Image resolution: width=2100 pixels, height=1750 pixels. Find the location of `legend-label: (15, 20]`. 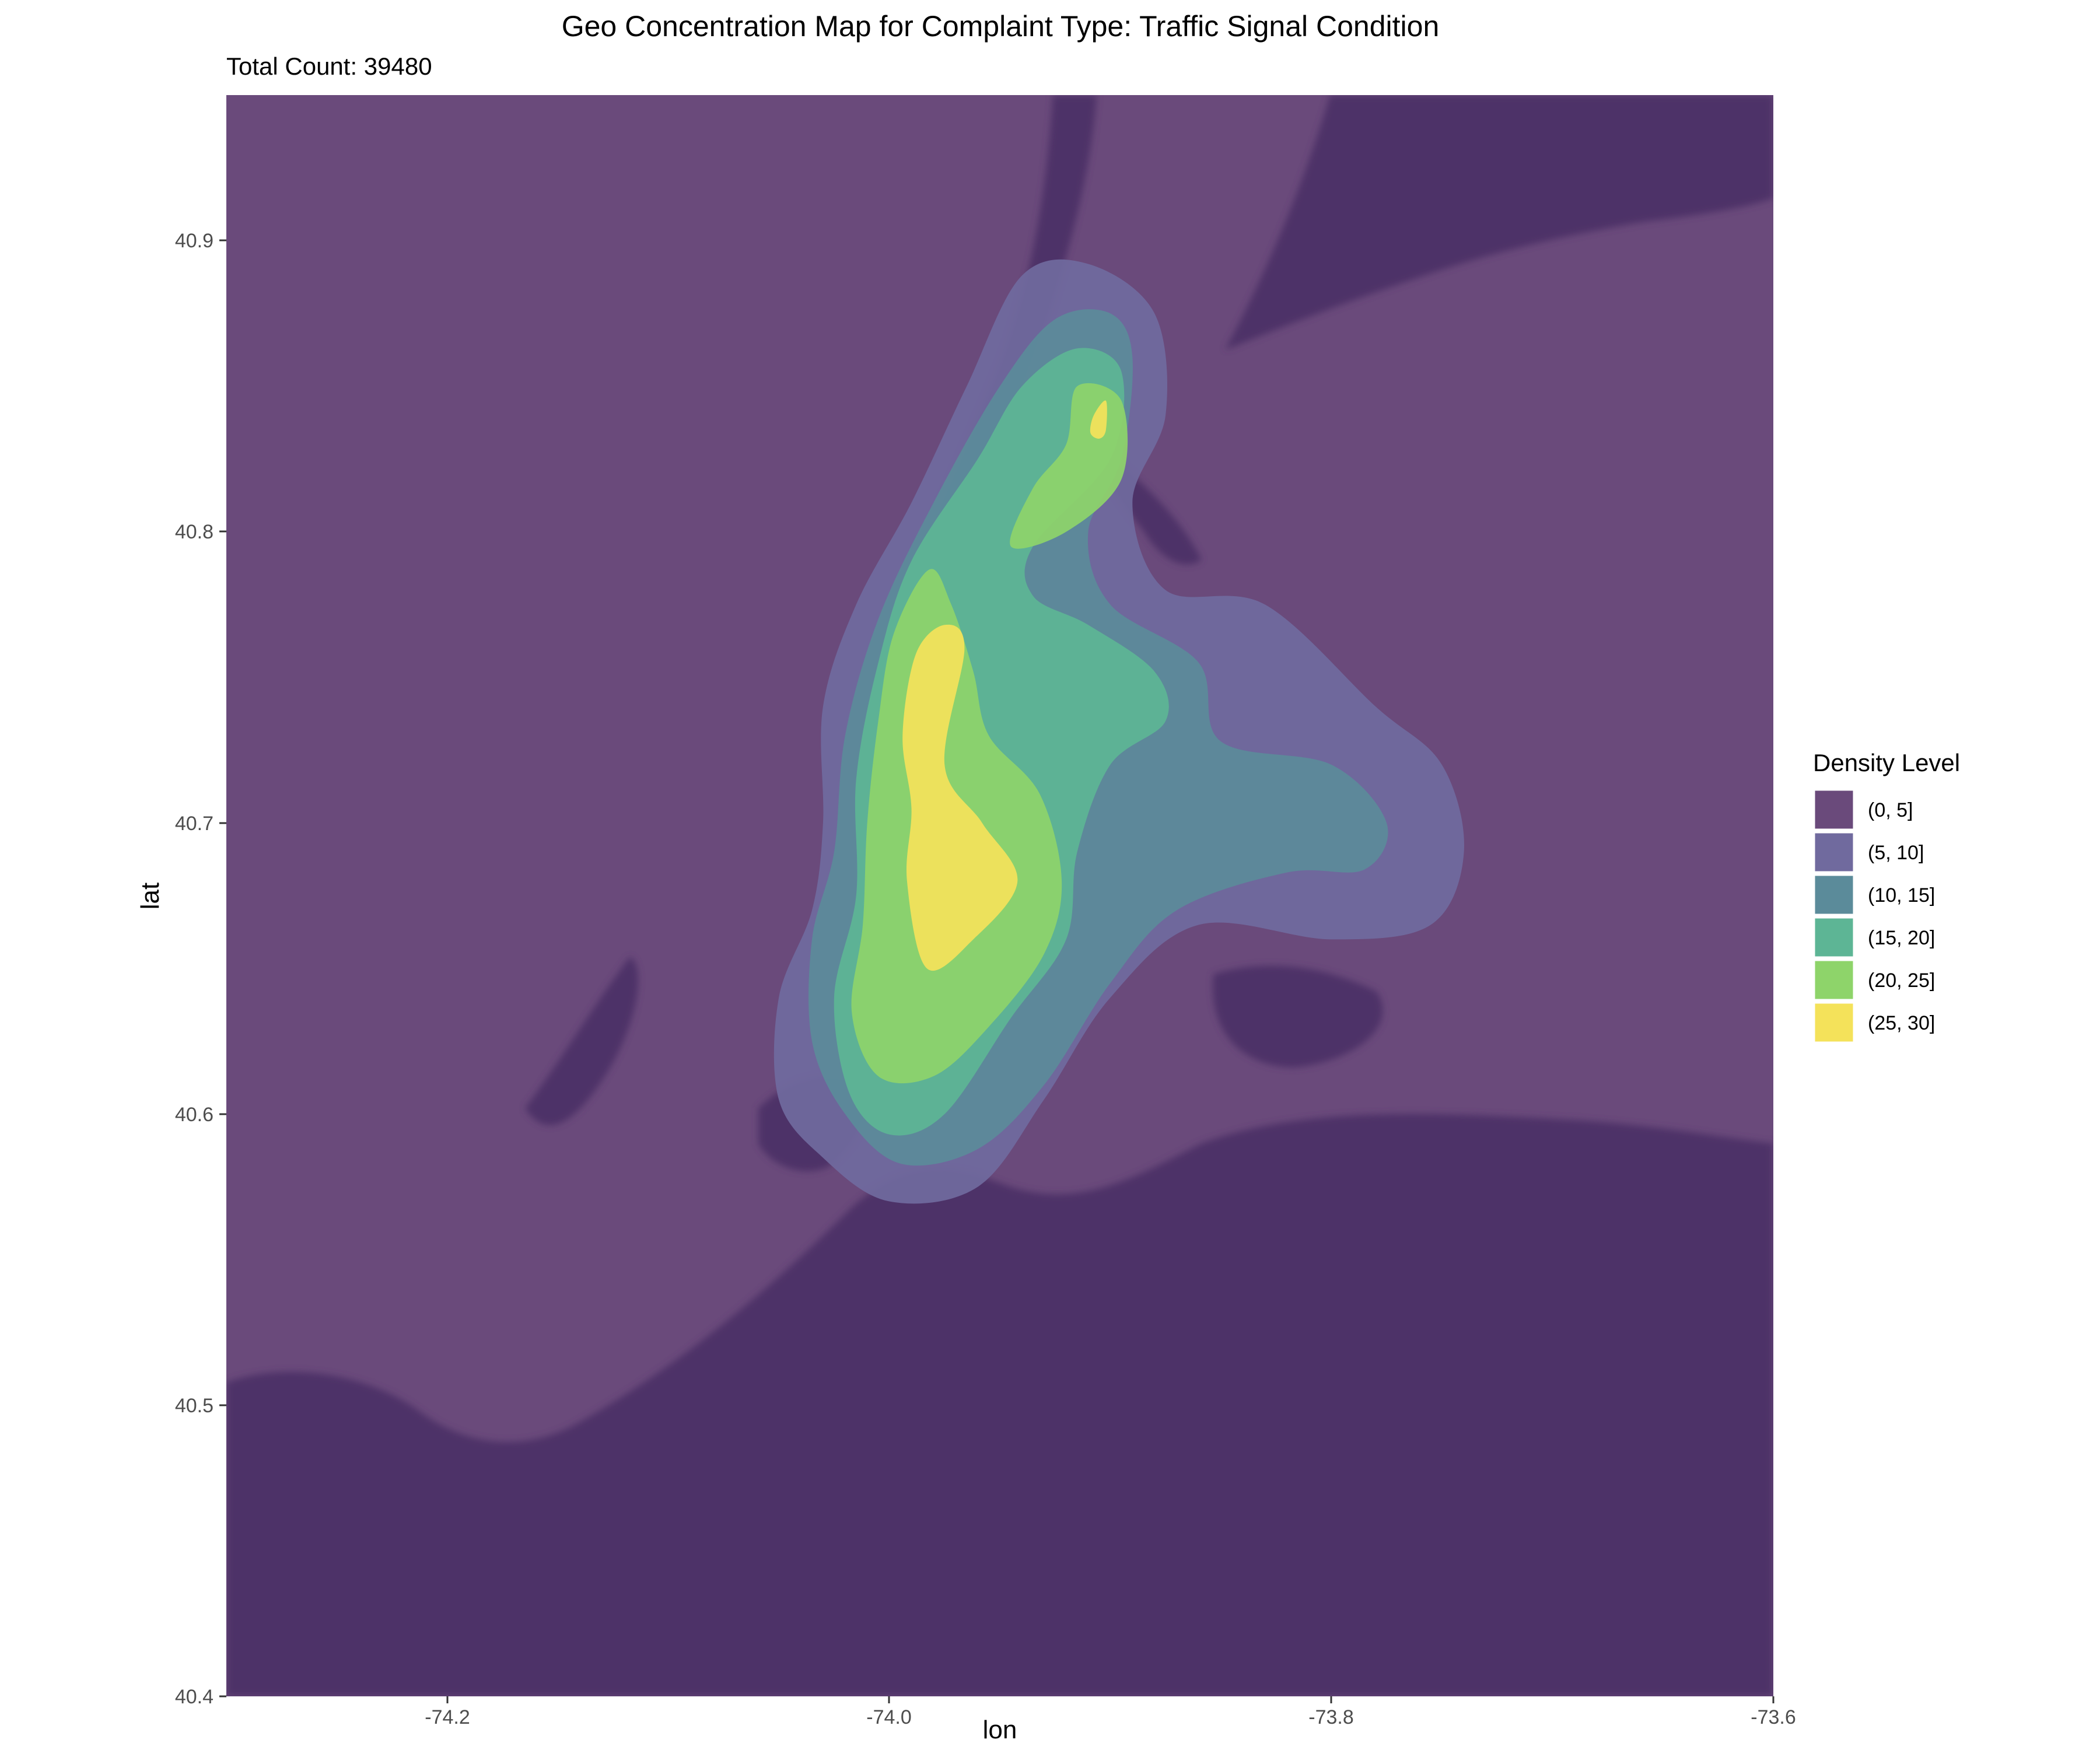

legend-label: (15, 20] is located at coordinates (1901, 938).